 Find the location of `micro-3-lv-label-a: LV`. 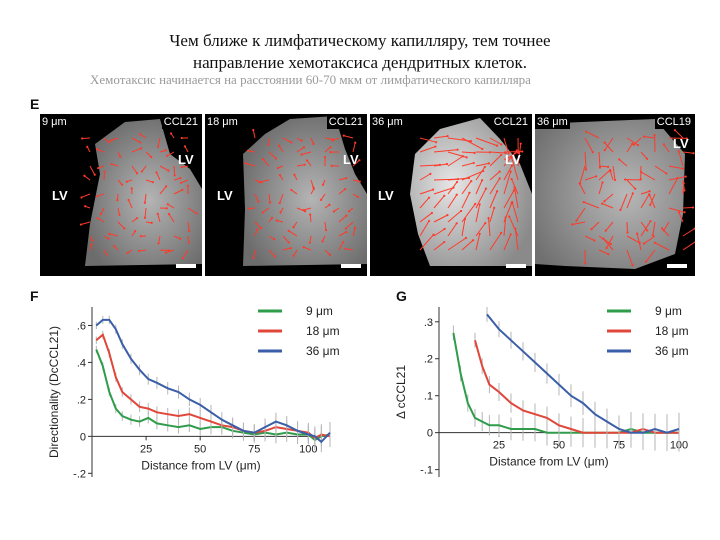

micro-3-lv-label-a: LV is located at coordinates (513, 159).